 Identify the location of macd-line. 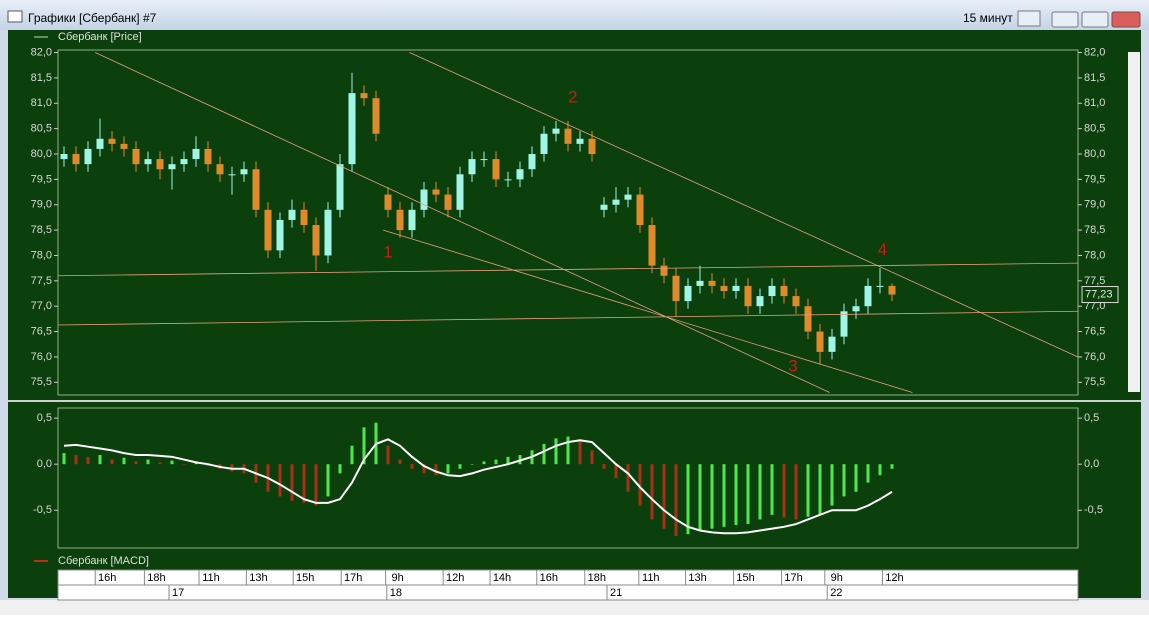
(478, 486).